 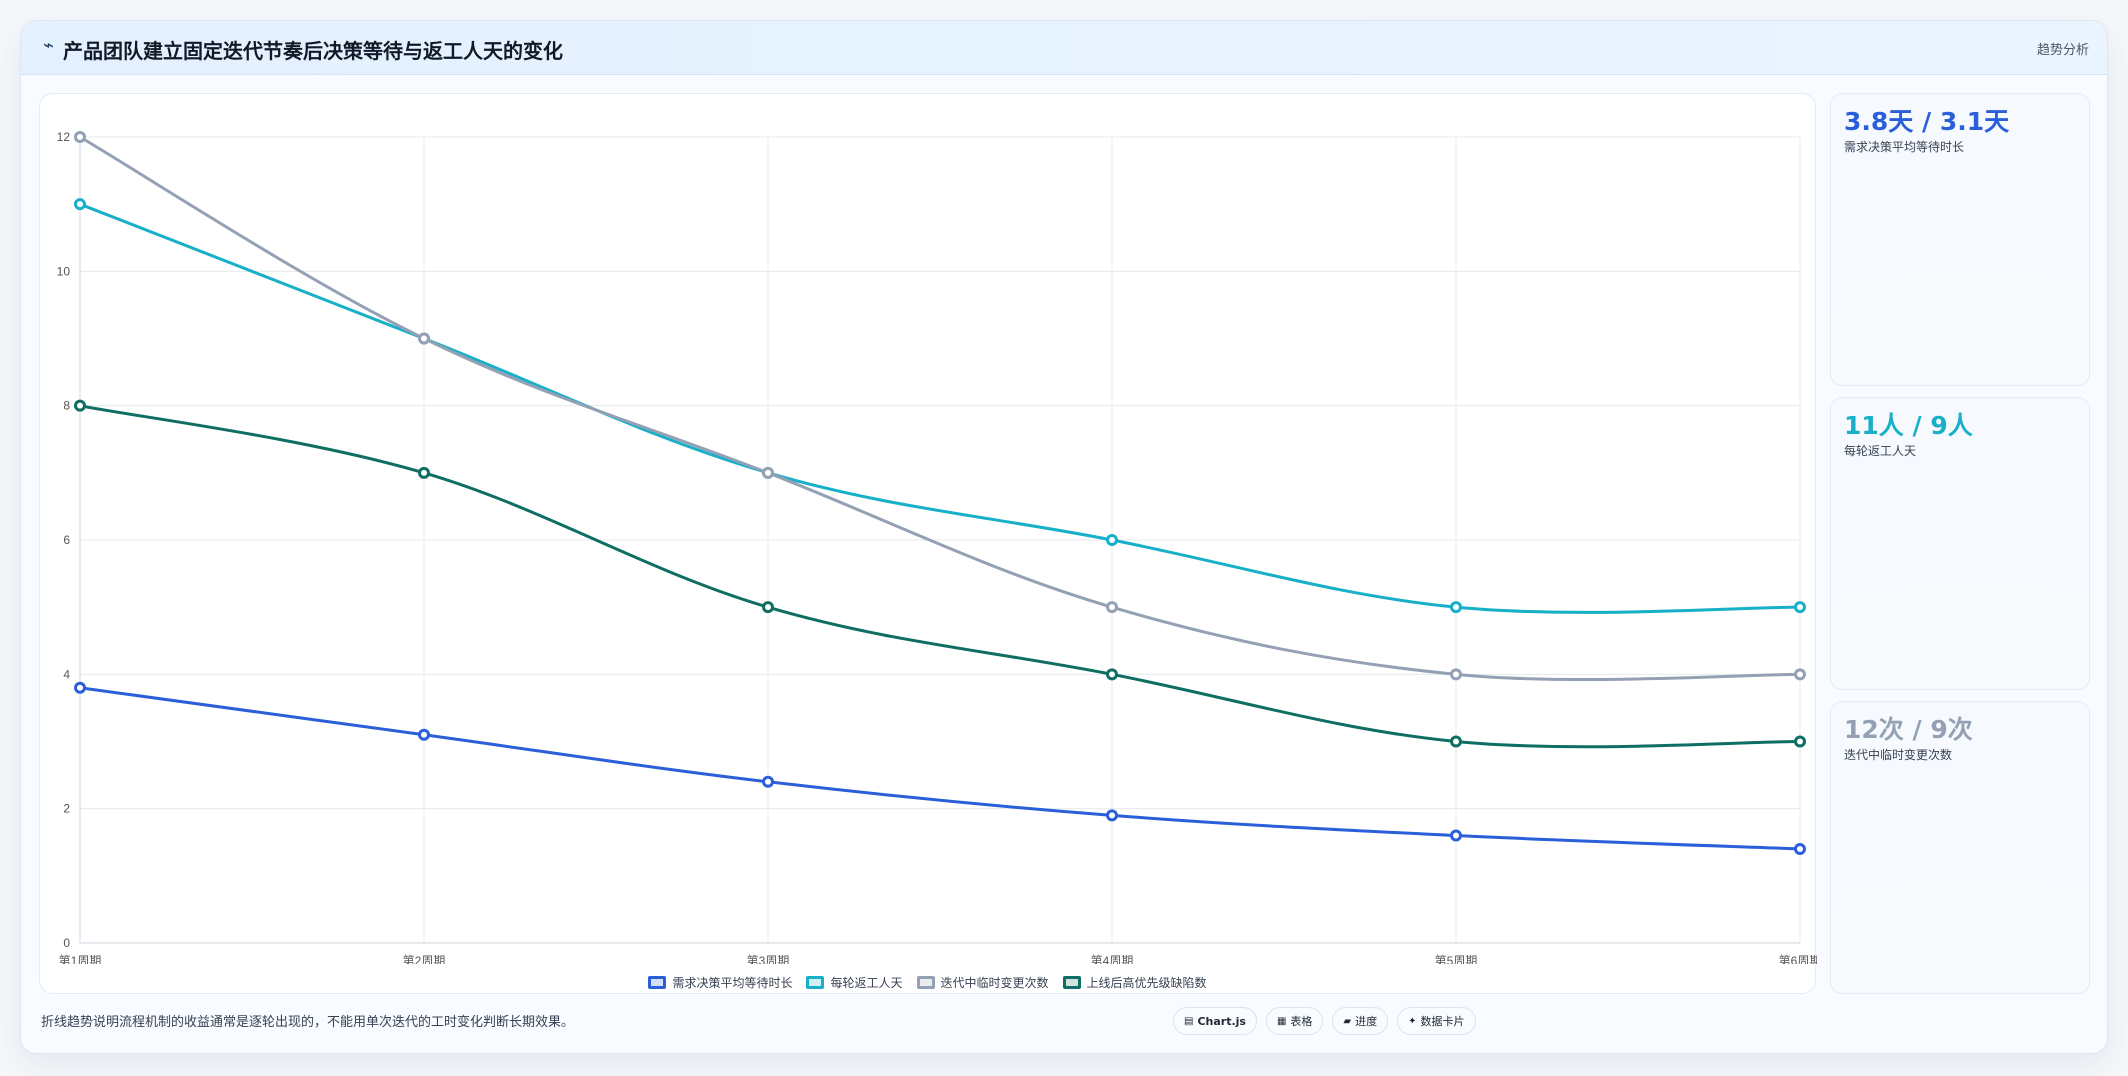 I want to click on header-bar: ⌁ 产品团队建立固定迭代节奏后决策等待与返工人天的变化 趋势分析, so click(x=1064, y=48).